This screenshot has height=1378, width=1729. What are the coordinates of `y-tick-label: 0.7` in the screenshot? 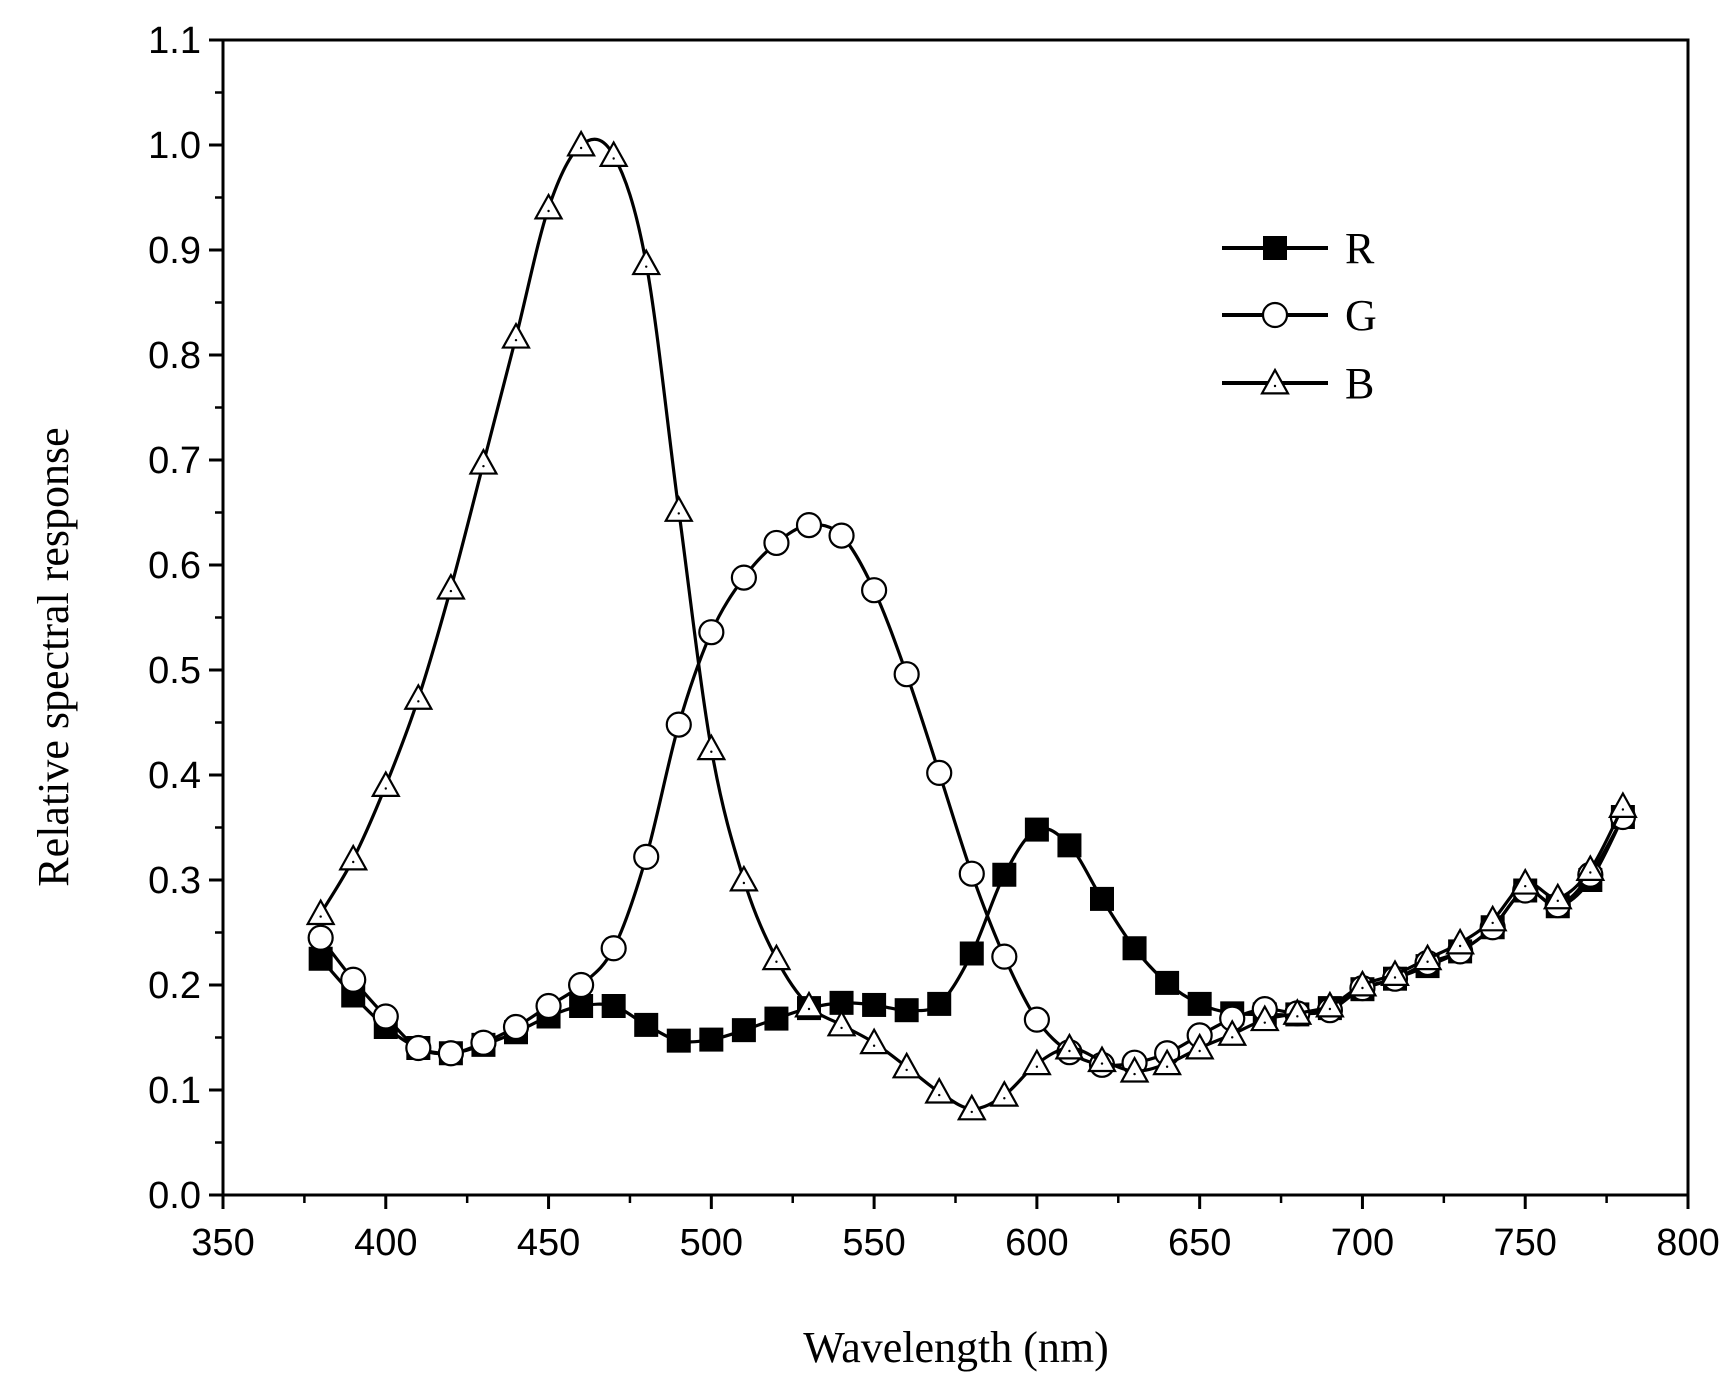 It's located at (174, 461).